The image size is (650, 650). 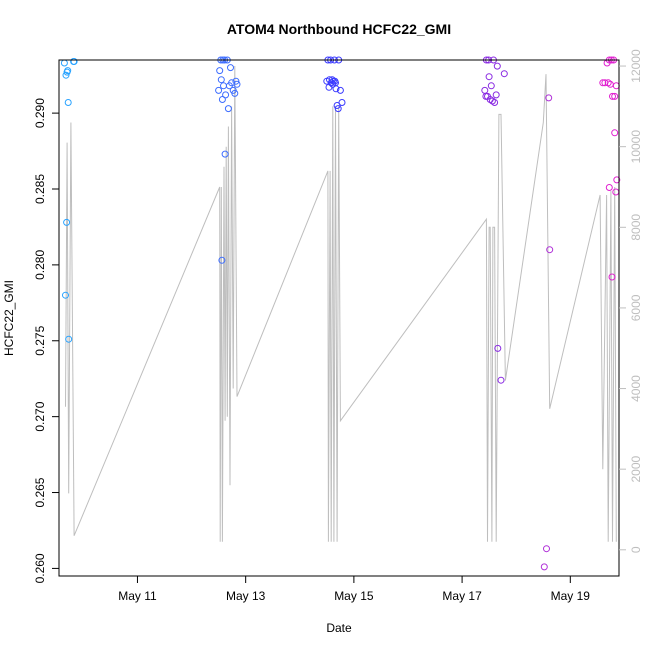 I want to click on y2-tick-label-5: 10000, so click(x=636, y=147).